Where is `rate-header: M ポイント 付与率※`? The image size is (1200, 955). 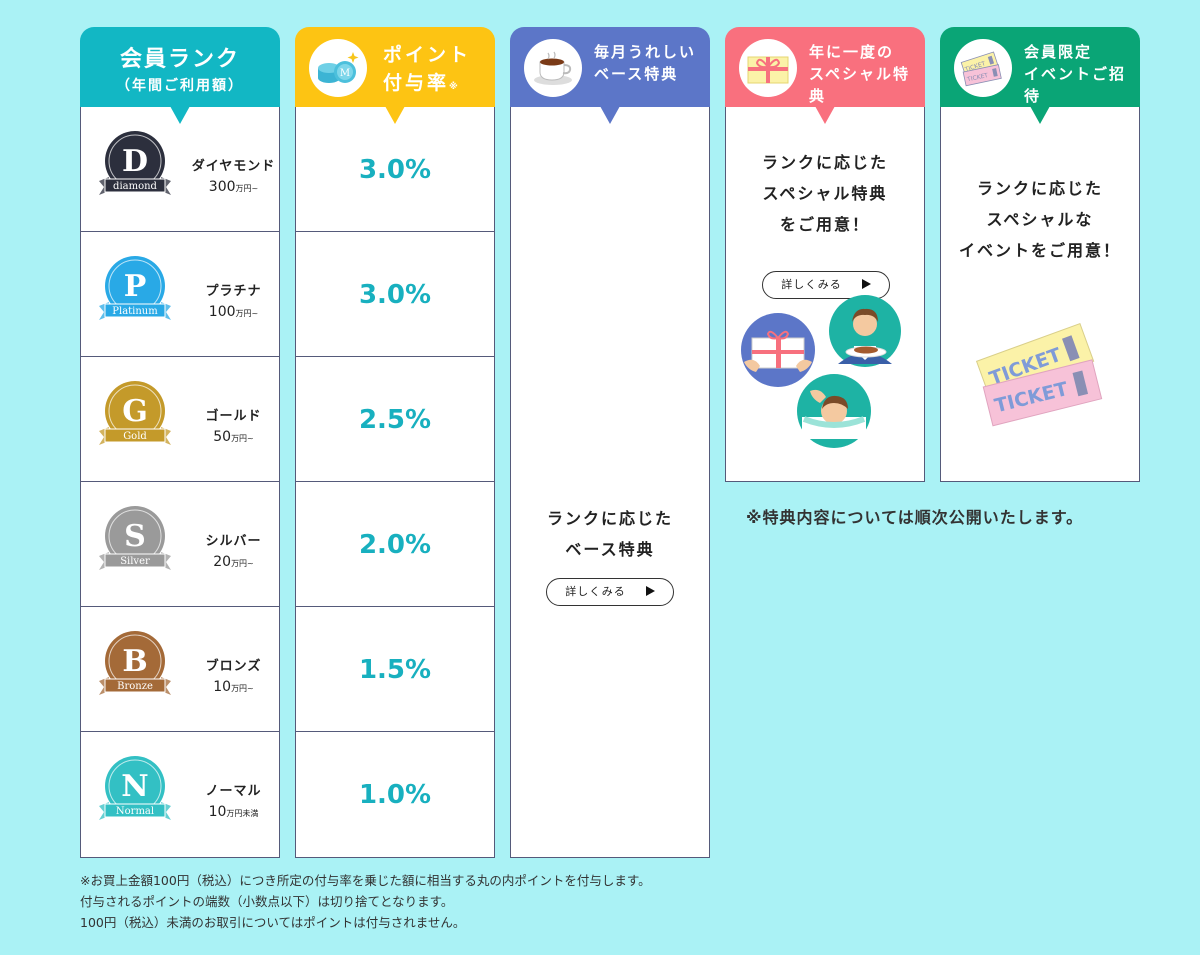 rate-header: M ポイント 付与率※ is located at coordinates (395, 75).